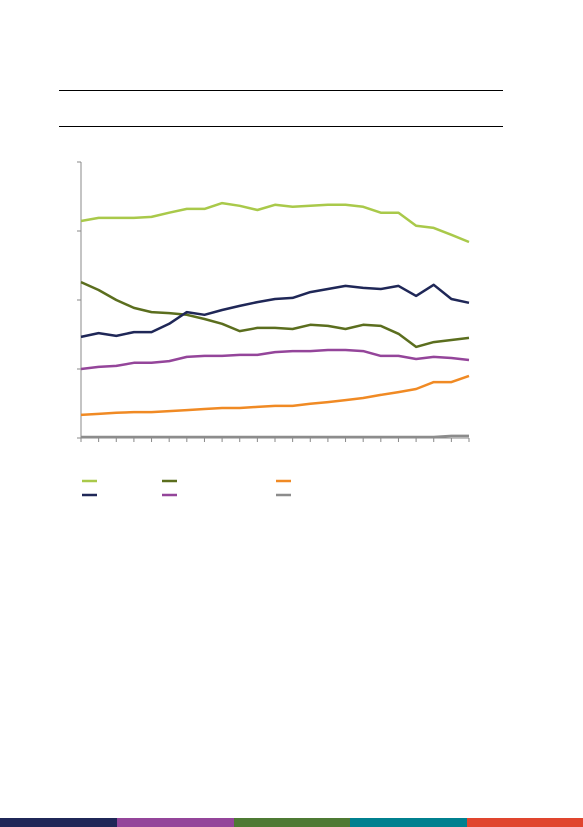 The image size is (583, 827). I want to click on footer-bar, so click(291, 822).